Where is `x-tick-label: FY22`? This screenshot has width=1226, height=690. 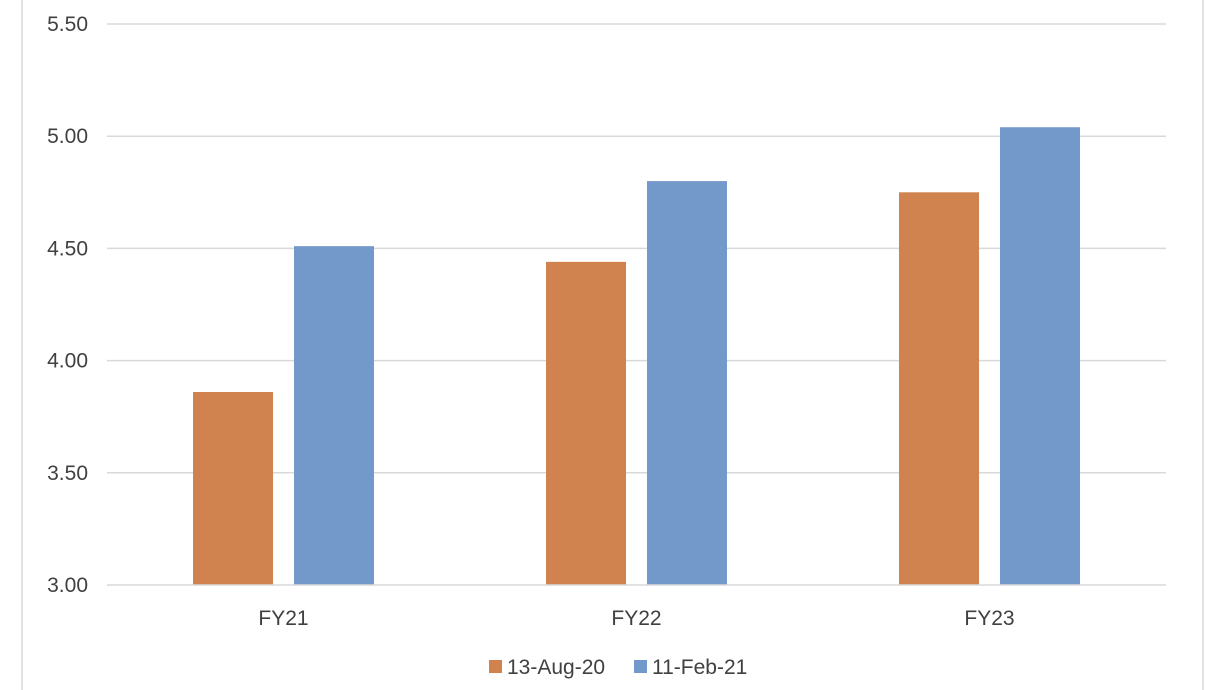
x-tick-label: FY22 is located at coordinates (636, 618).